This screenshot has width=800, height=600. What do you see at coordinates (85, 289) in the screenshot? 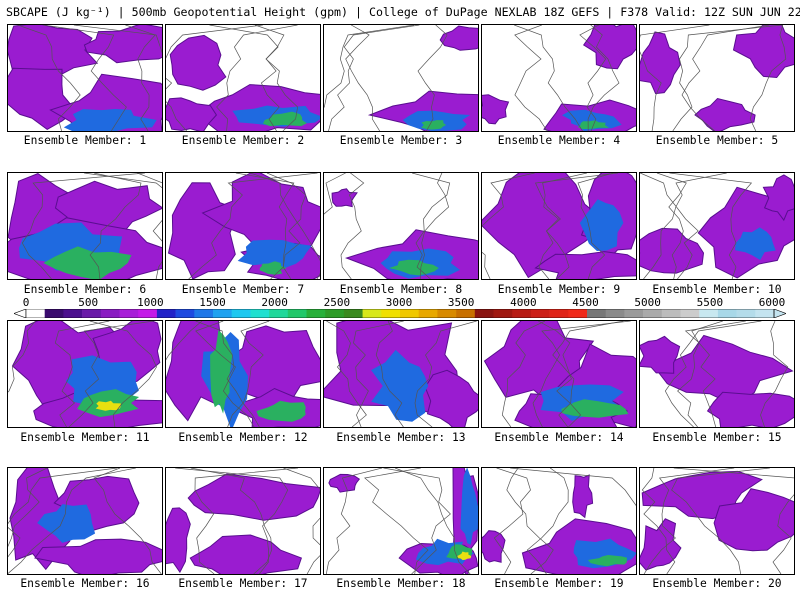
I see `ensemble-member-label: Ensemble Member: 6` at bounding box center [85, 289].